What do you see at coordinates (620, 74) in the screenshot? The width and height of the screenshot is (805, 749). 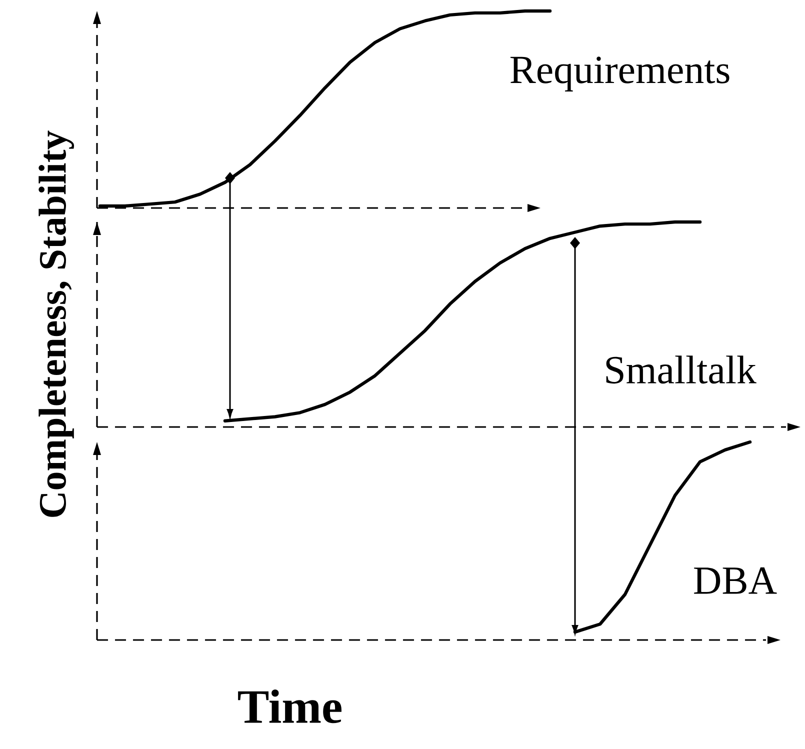 I see `series-label: Requirements` at bounding box center [620, 74].